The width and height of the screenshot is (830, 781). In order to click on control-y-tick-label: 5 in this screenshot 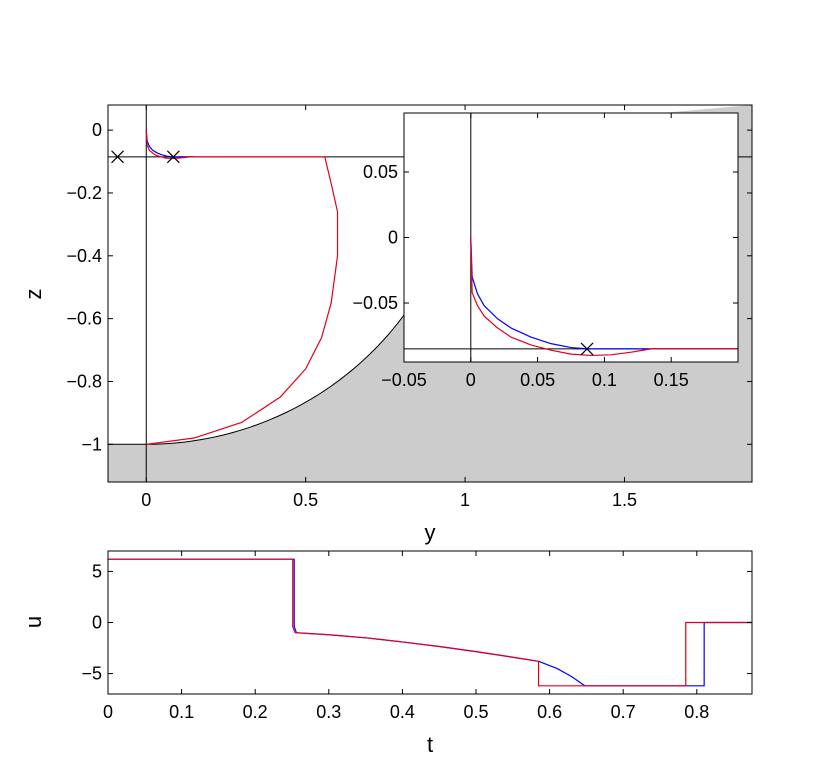, I will do `click(97, 571)`.